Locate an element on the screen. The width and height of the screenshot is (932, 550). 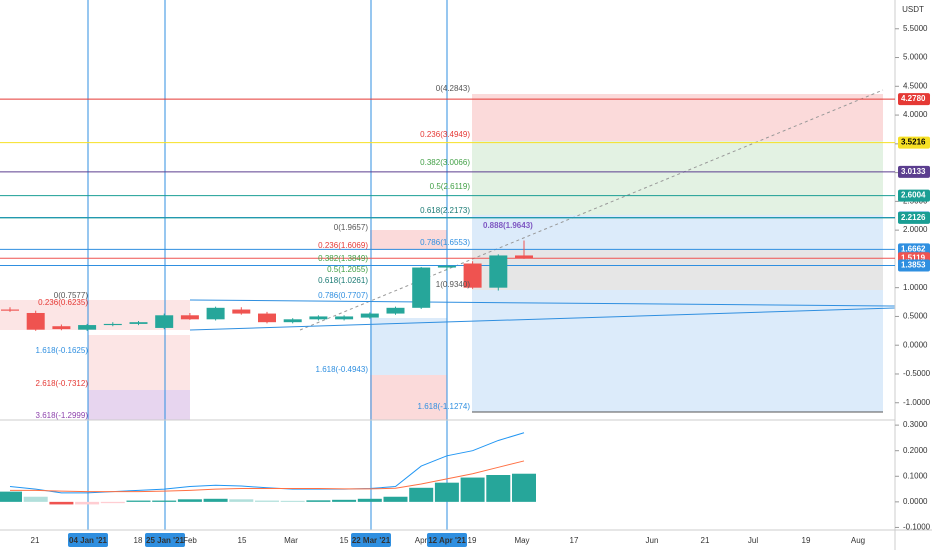
y-tick-label: 1.0000 is located at coordinates (915, 287).